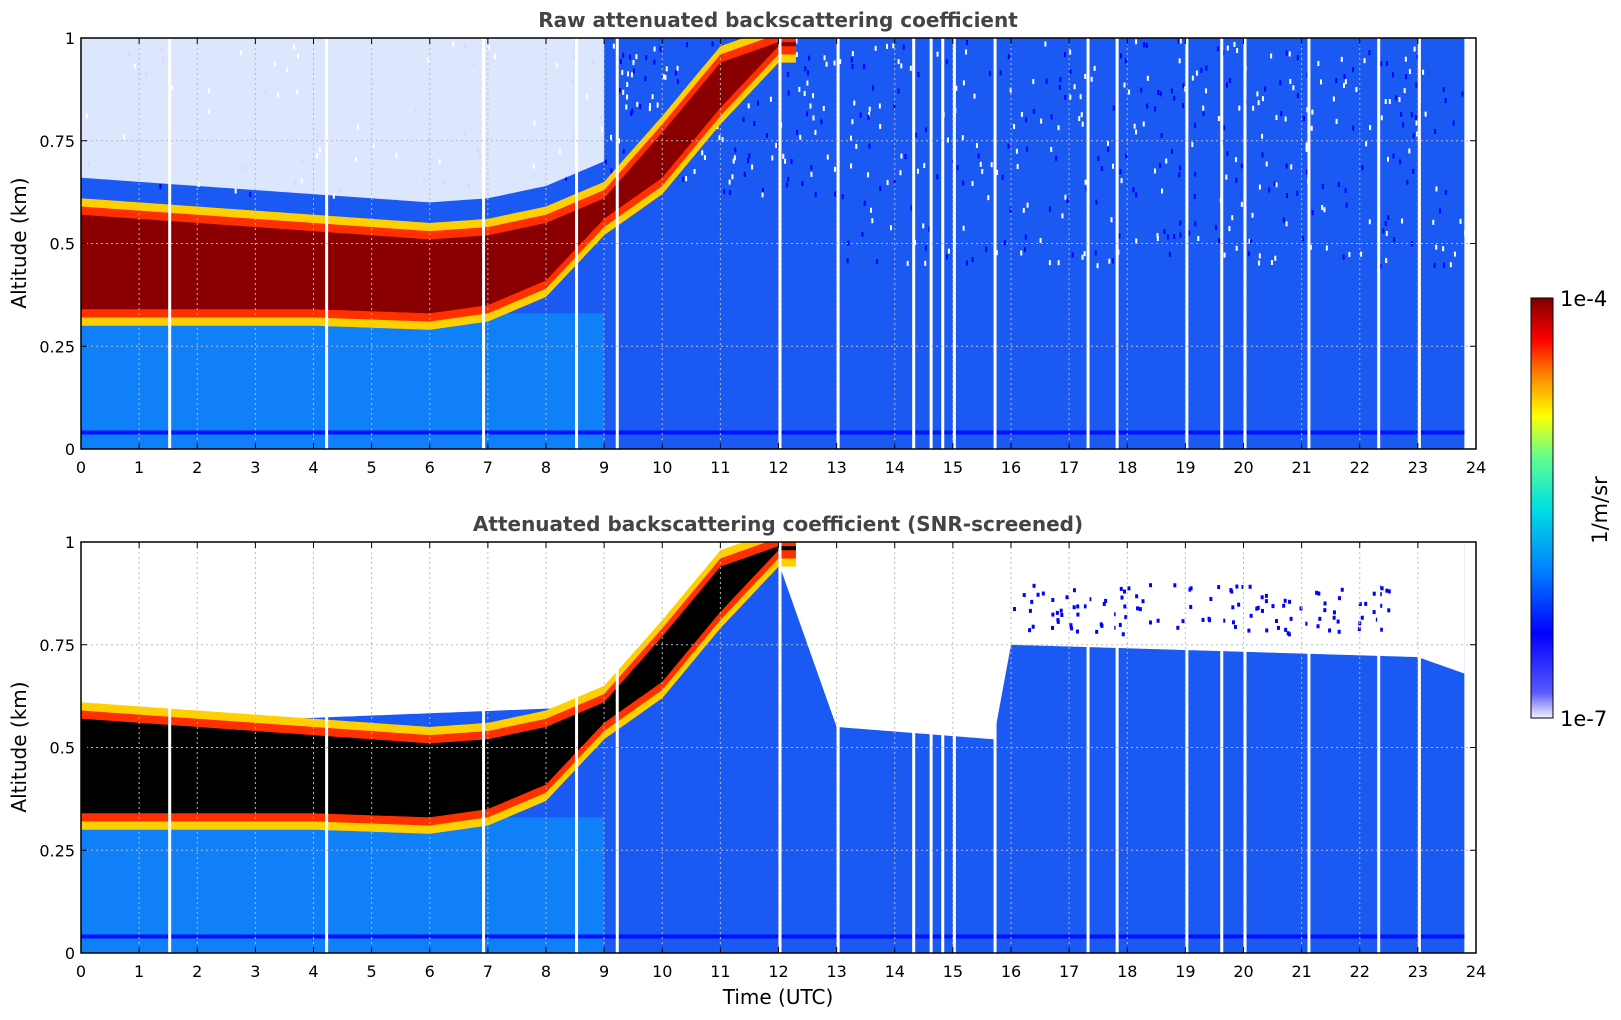 The height and width of the screenshot is (1020, 1621). I want to click on x-tick-label: 3, so click(255, 971).